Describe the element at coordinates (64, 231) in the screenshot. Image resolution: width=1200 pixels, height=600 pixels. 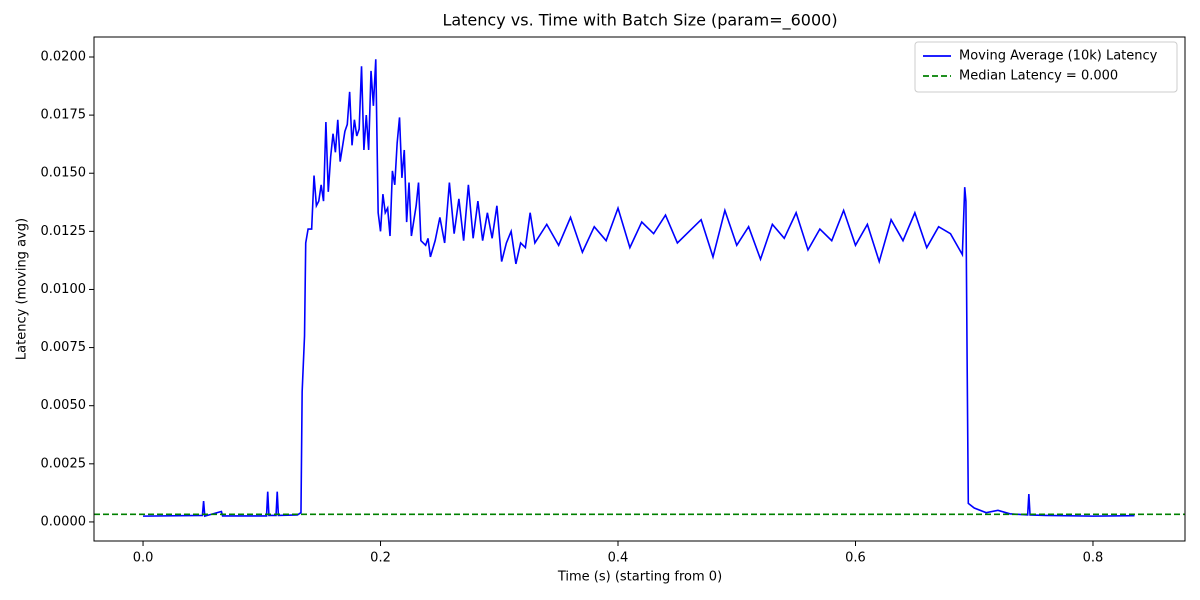
I see `y-tick-label: 0.0125` at that location.